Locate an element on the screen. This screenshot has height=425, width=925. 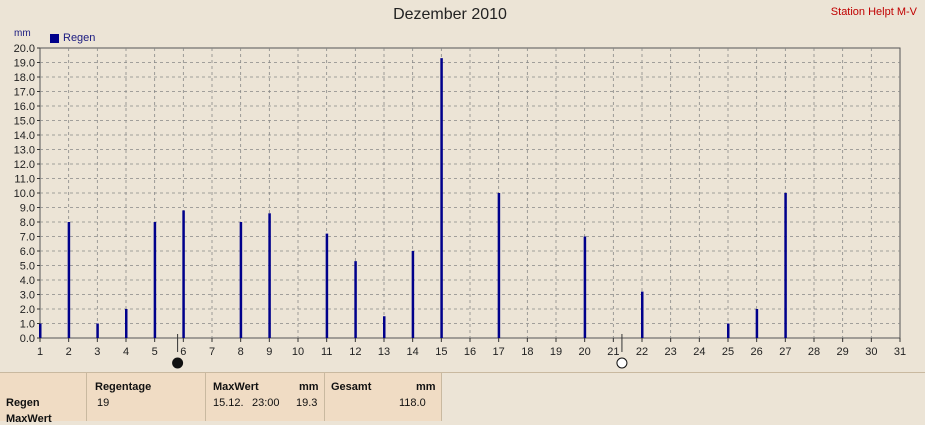
y-tick-label: 8.0 is located at coordinates (27, 223).